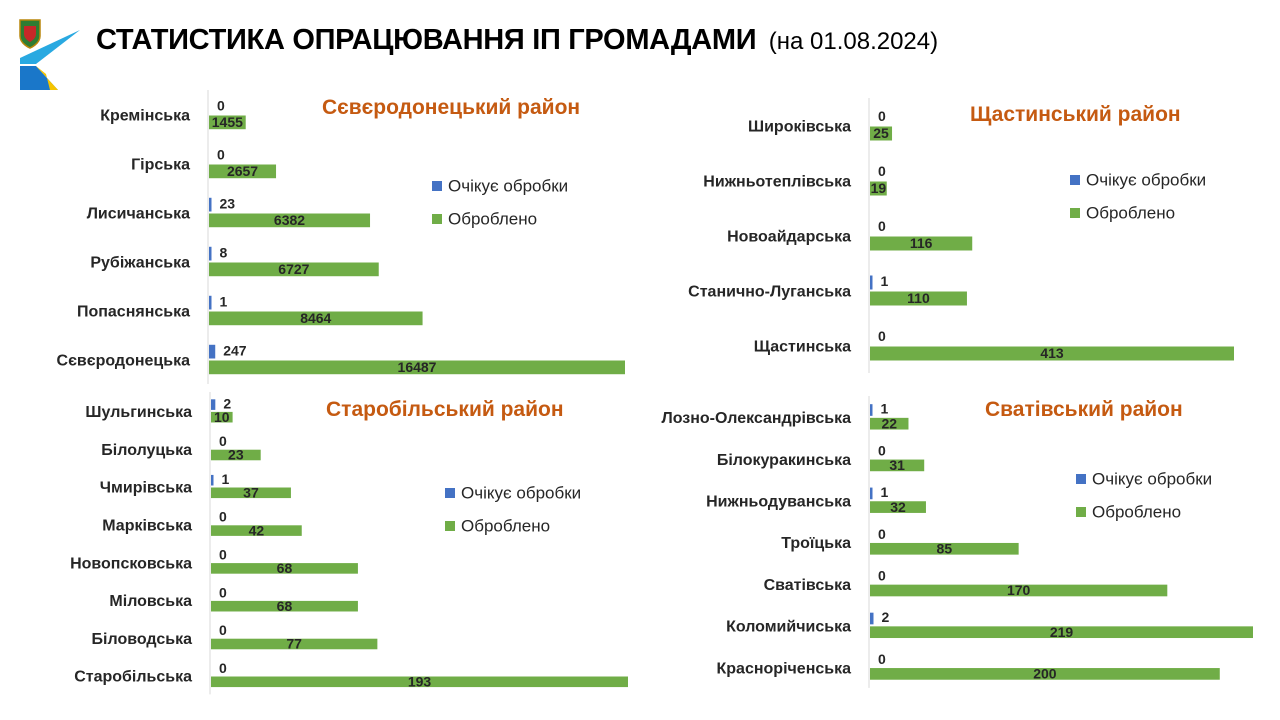 Image resolution: width=1280 pixels, height=720 pixels. I want to click on category-label: Нижньодуванська, so click(778, 501).